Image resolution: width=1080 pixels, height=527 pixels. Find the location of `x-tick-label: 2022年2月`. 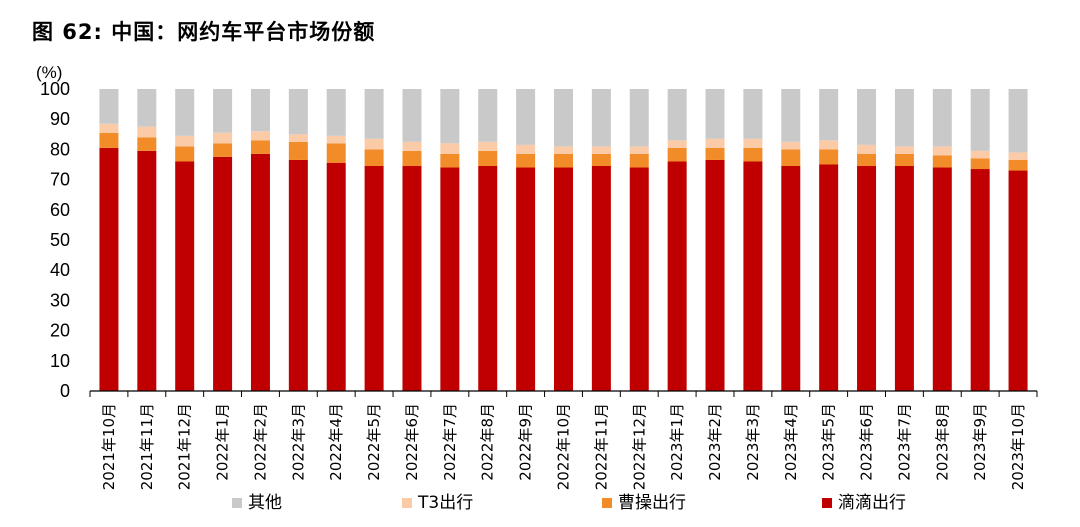

x-tick-label: 2022年2月 is located at coordinates (260, 442).